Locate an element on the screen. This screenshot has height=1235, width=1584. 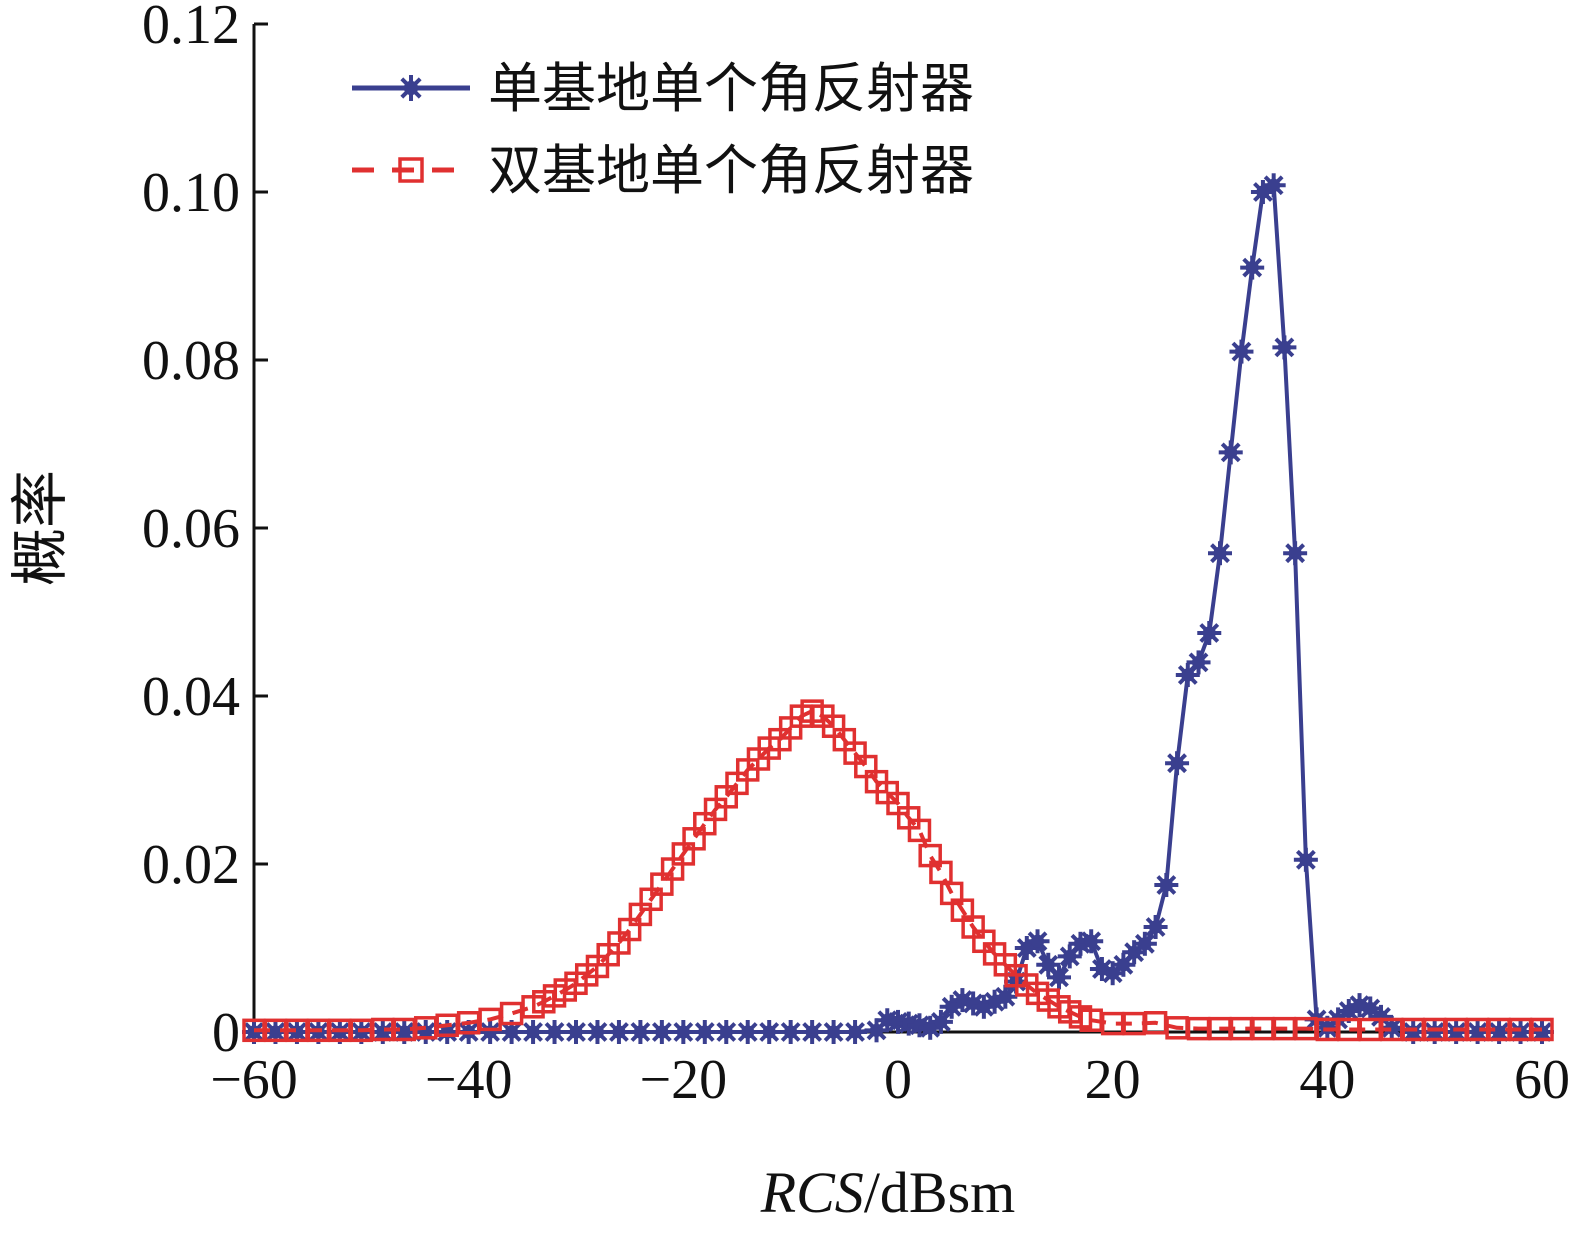
legend-label: 单基地单个角反射器 is located at coordinates (731, 89).